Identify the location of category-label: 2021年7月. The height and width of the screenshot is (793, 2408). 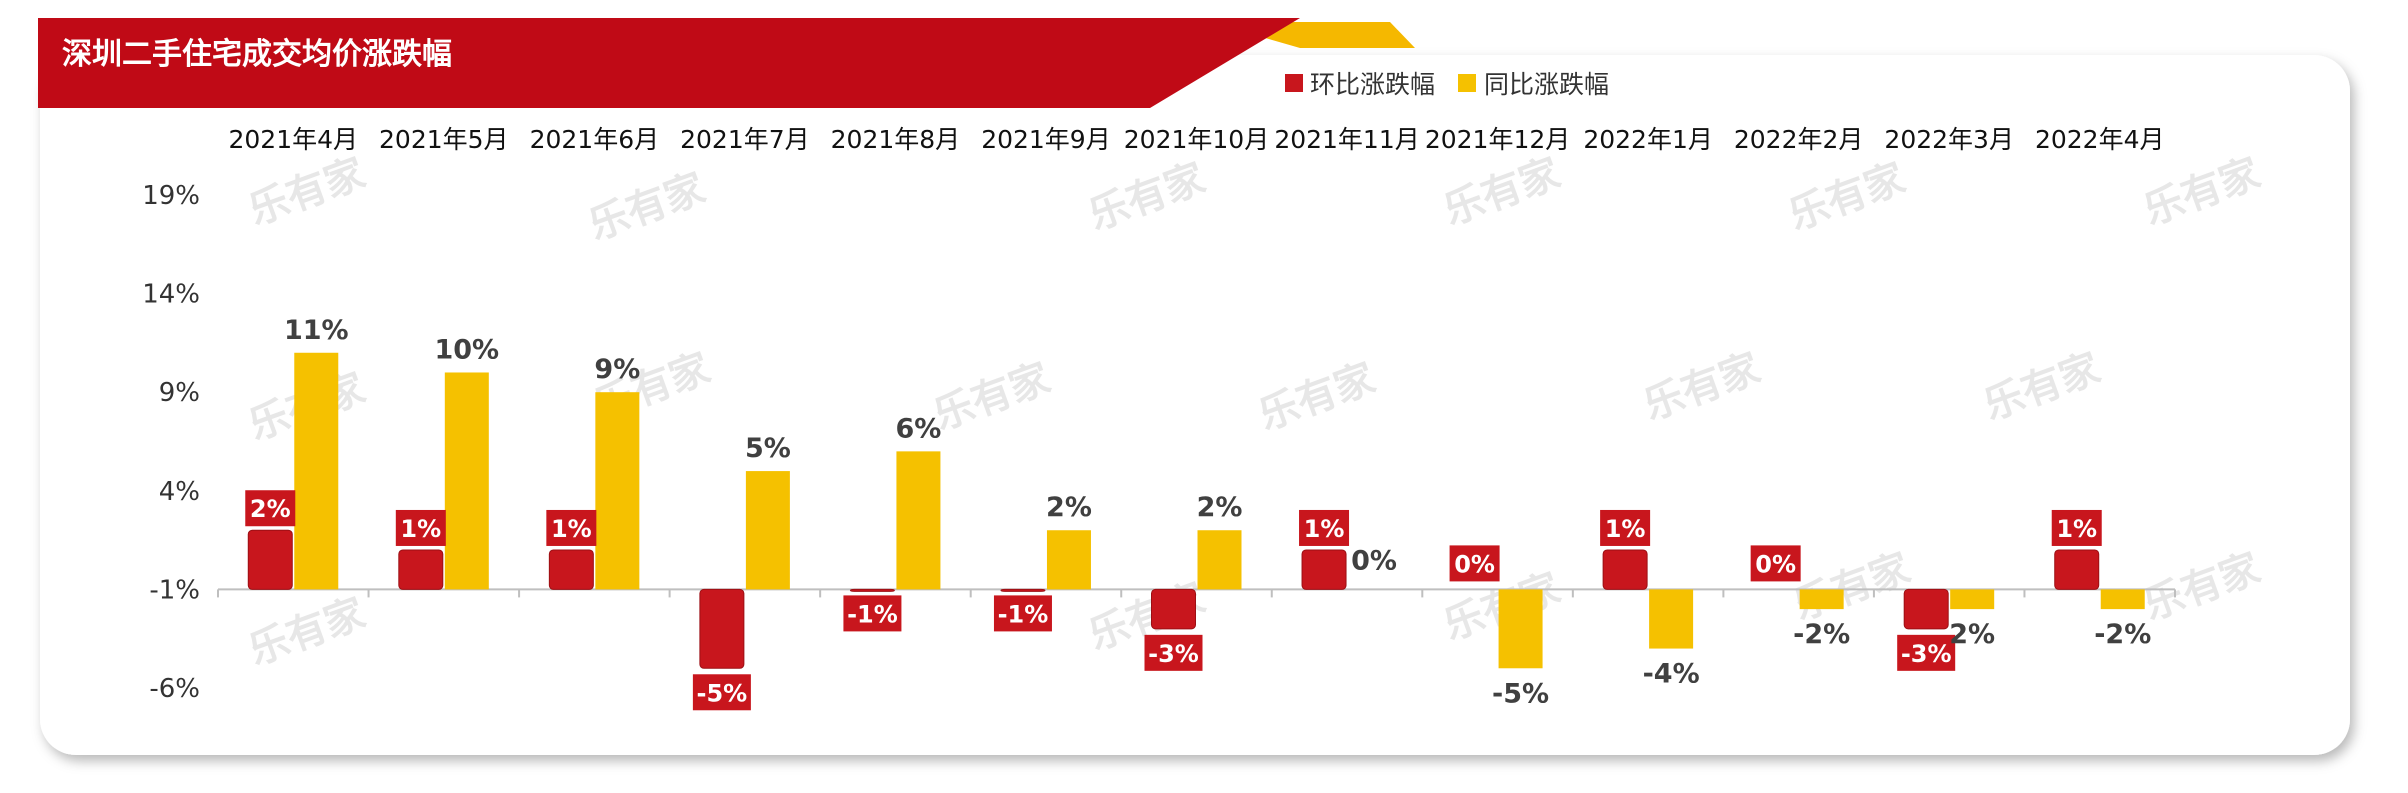
(745, 139).